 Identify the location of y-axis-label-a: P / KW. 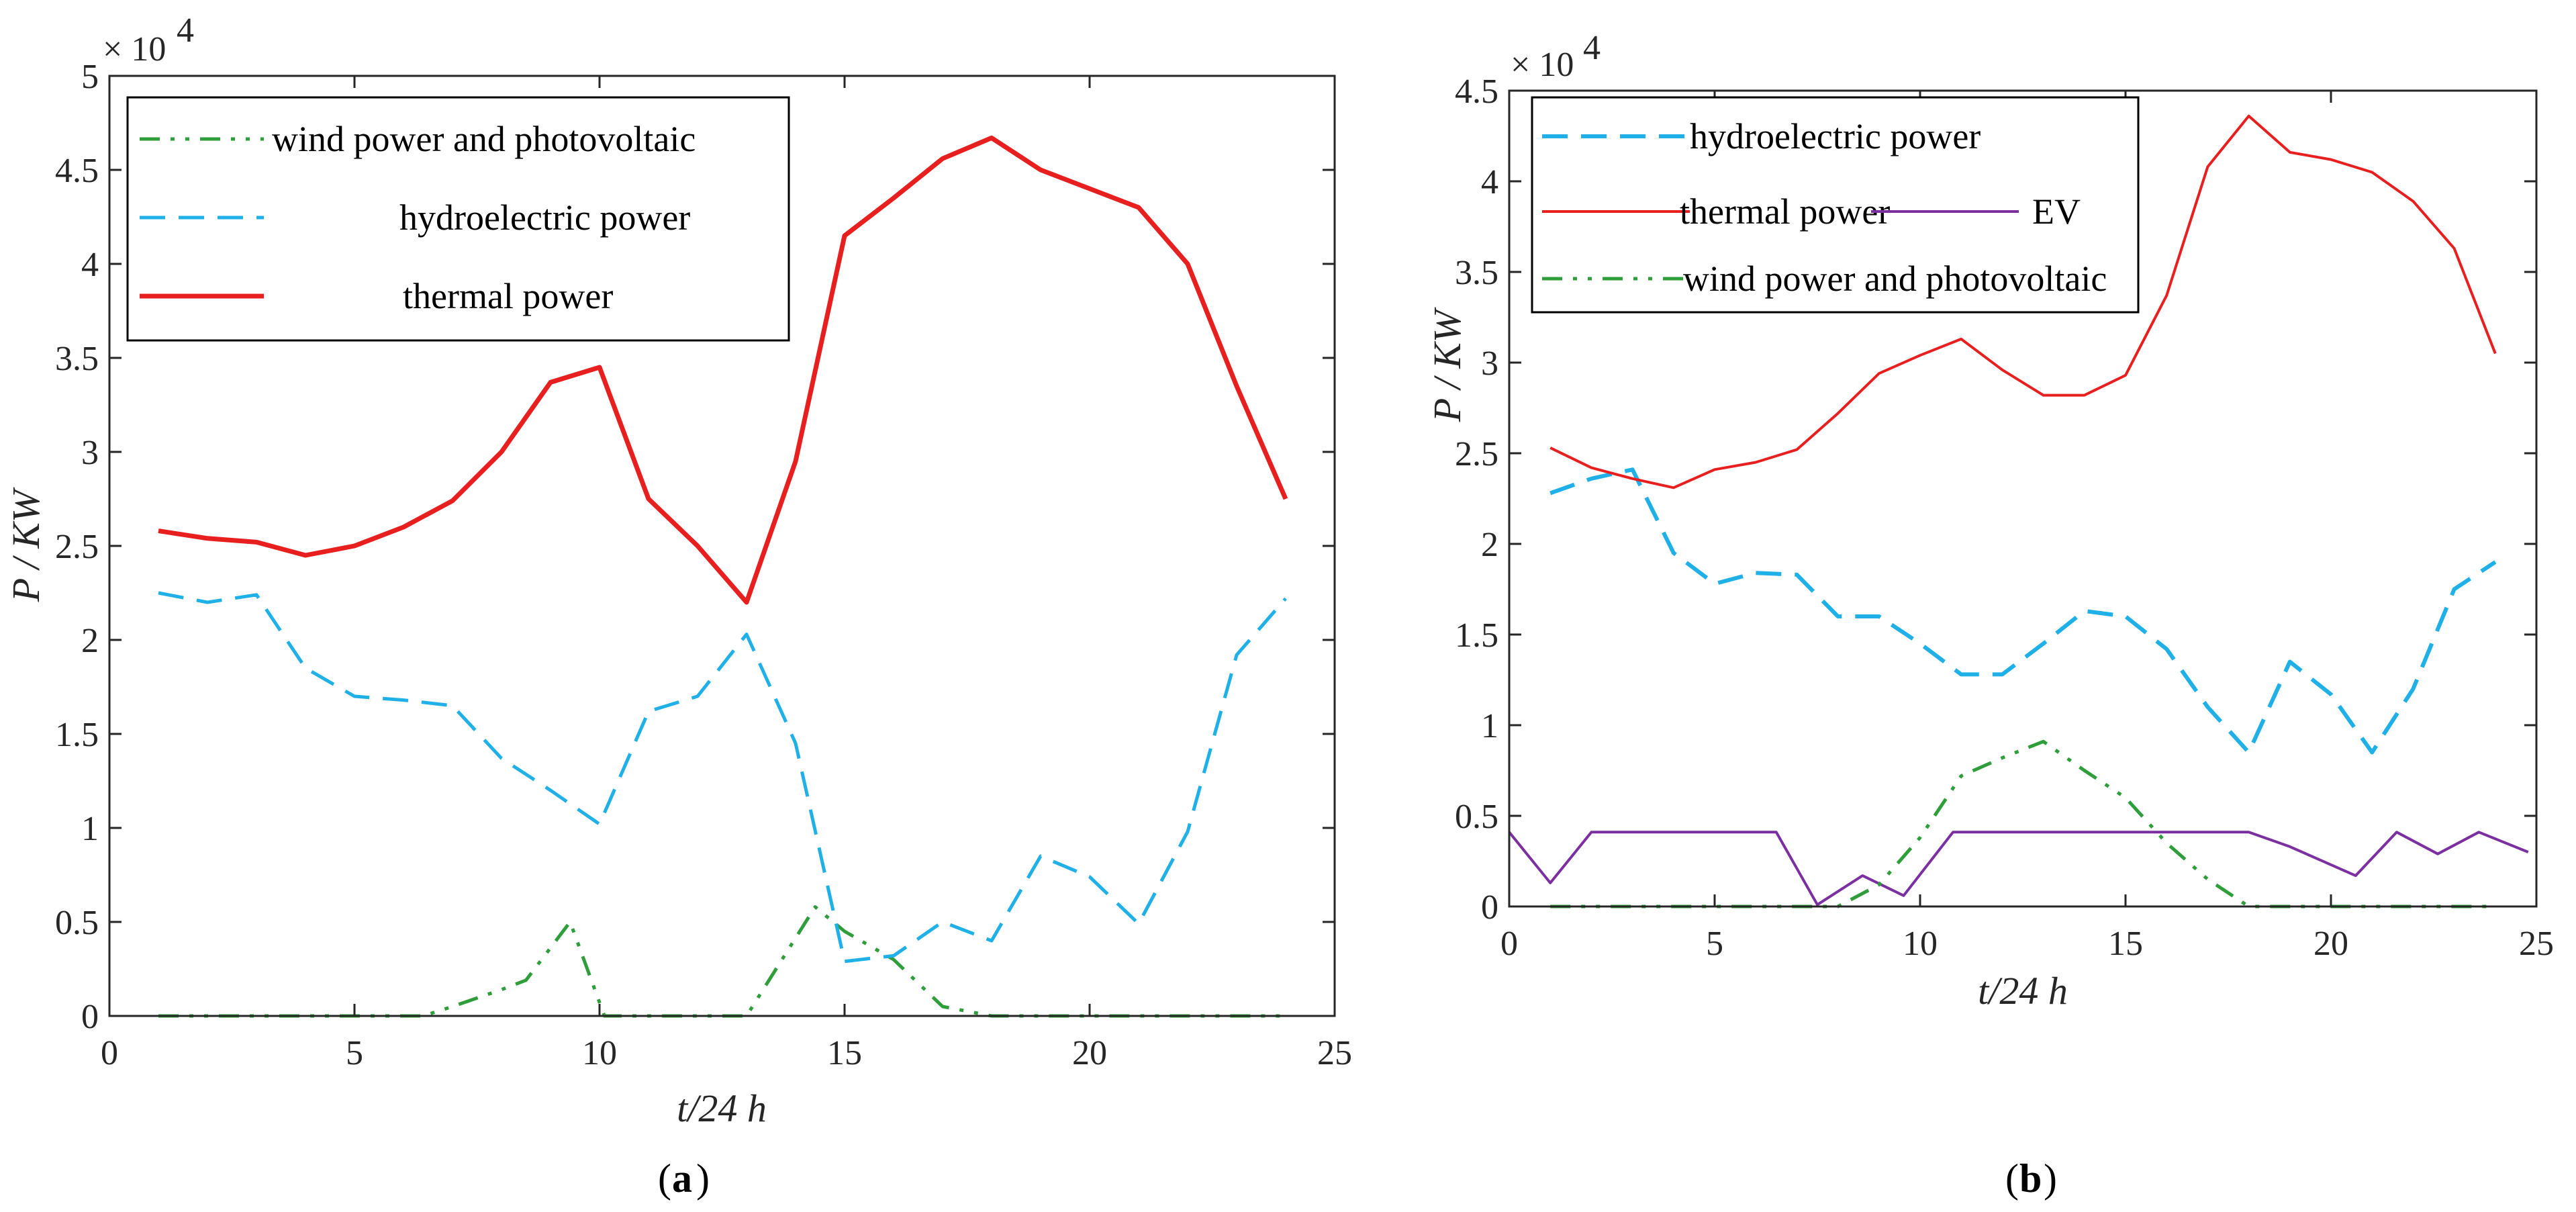
(26, 544).